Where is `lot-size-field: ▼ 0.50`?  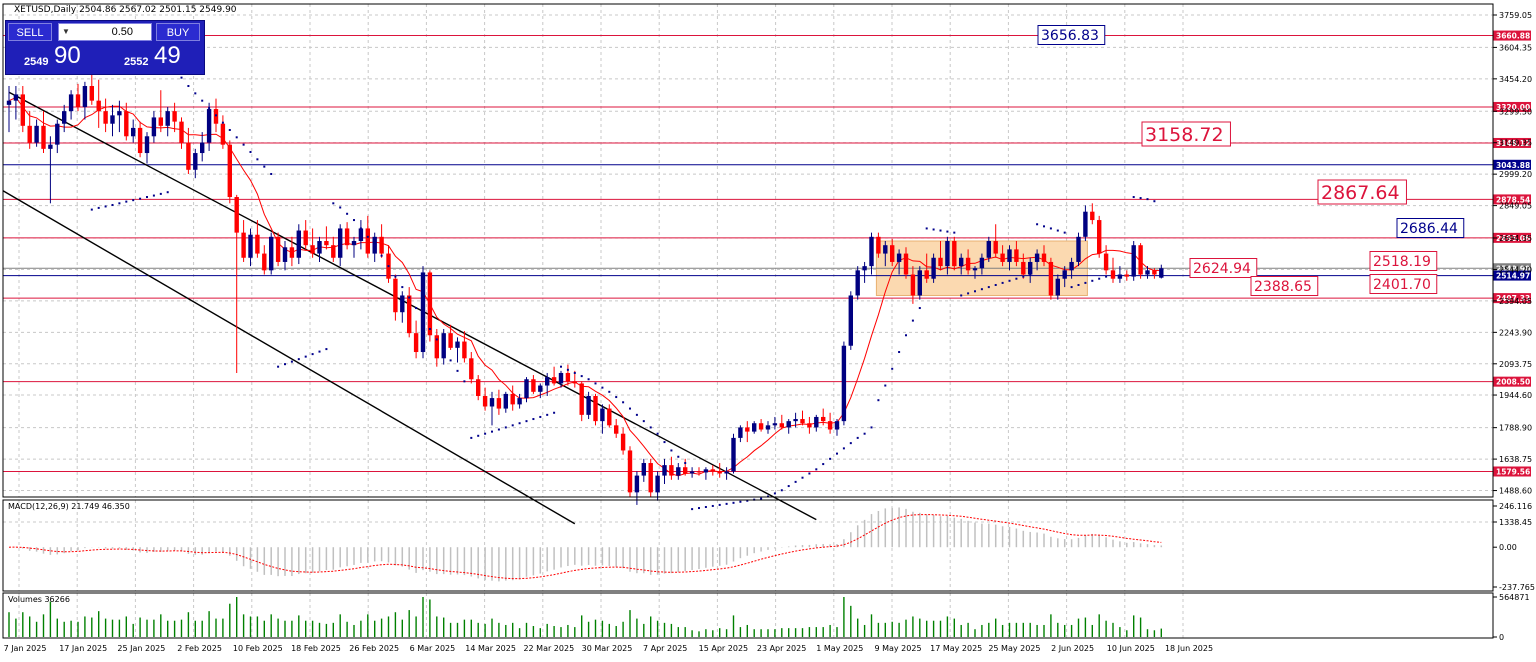 lot-size-field: ▼ 0.50 is located at coordinates (105, 32).